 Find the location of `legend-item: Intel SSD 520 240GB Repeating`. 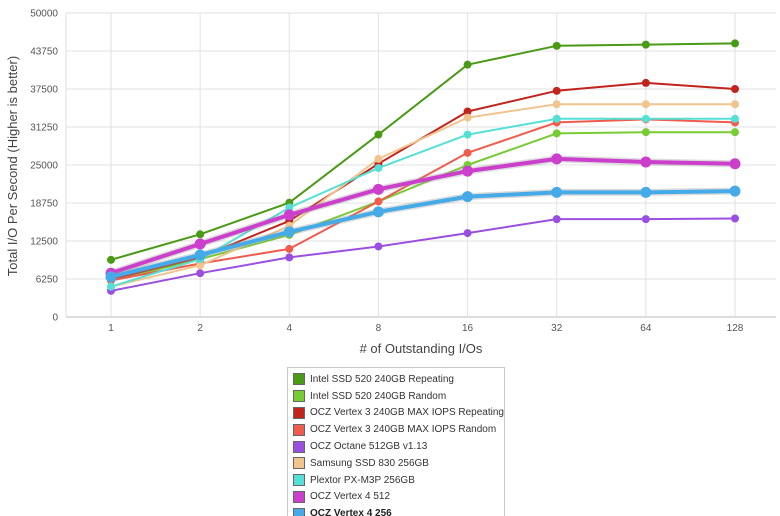

legend-item: Intel SSD 520 240GB Repeating is located at coordinates (397, 379).